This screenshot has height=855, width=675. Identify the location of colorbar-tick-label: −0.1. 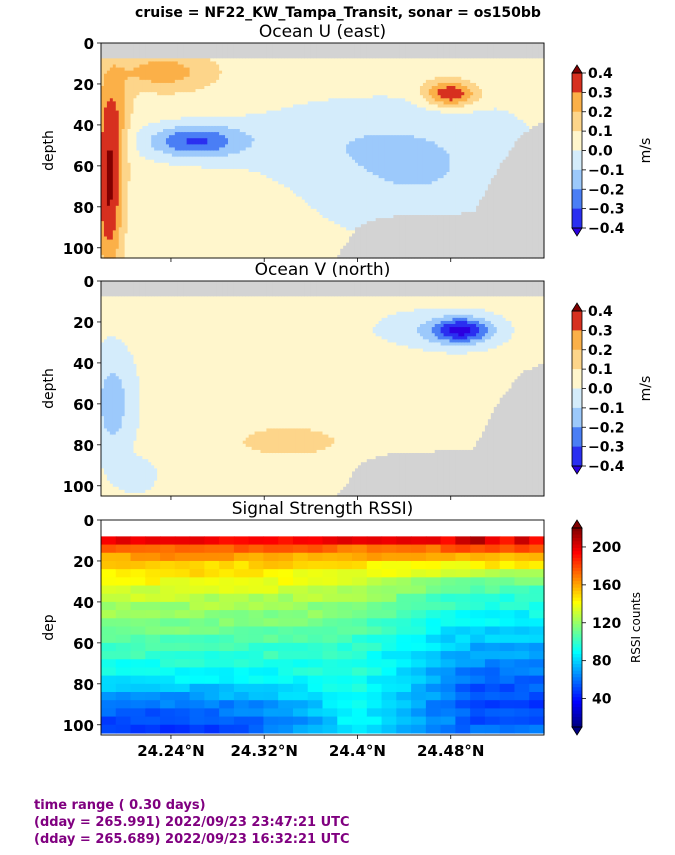
(606, 171).